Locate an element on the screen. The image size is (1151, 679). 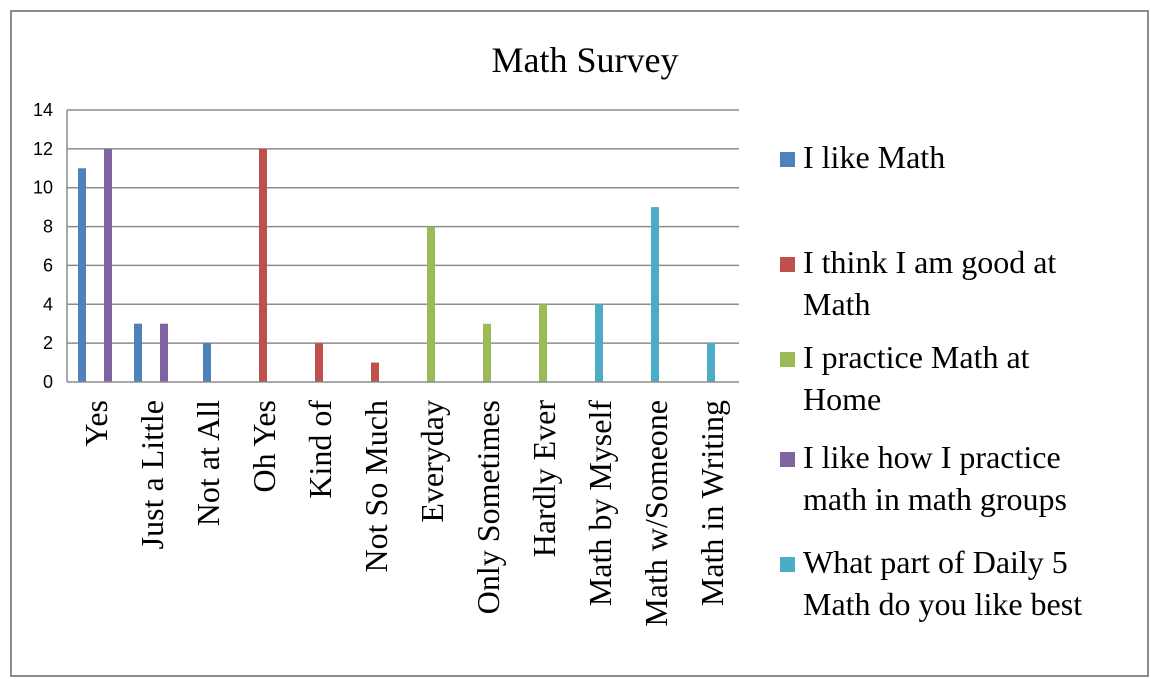
legend-label: Math is located at coordinates (837, 304).